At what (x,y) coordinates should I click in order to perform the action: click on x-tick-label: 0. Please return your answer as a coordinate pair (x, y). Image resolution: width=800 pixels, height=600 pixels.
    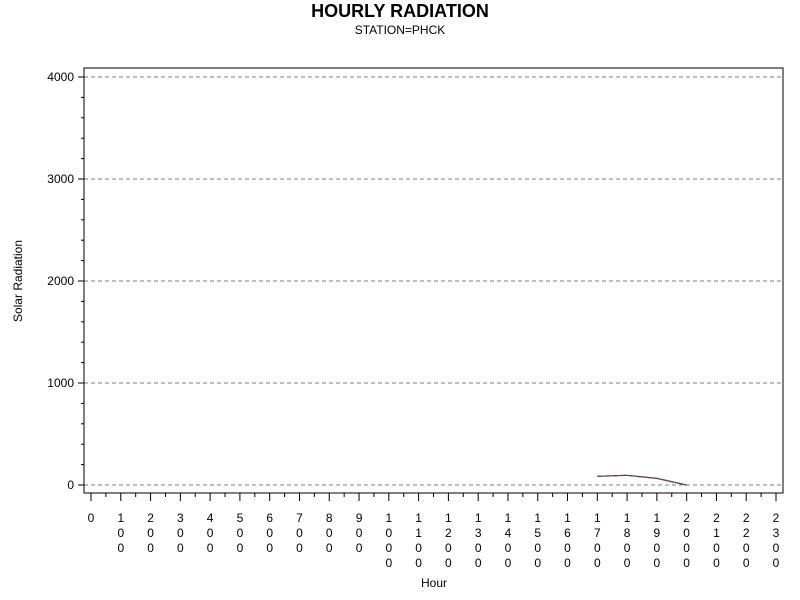
    Looking at the image, I should click on (91, 518).